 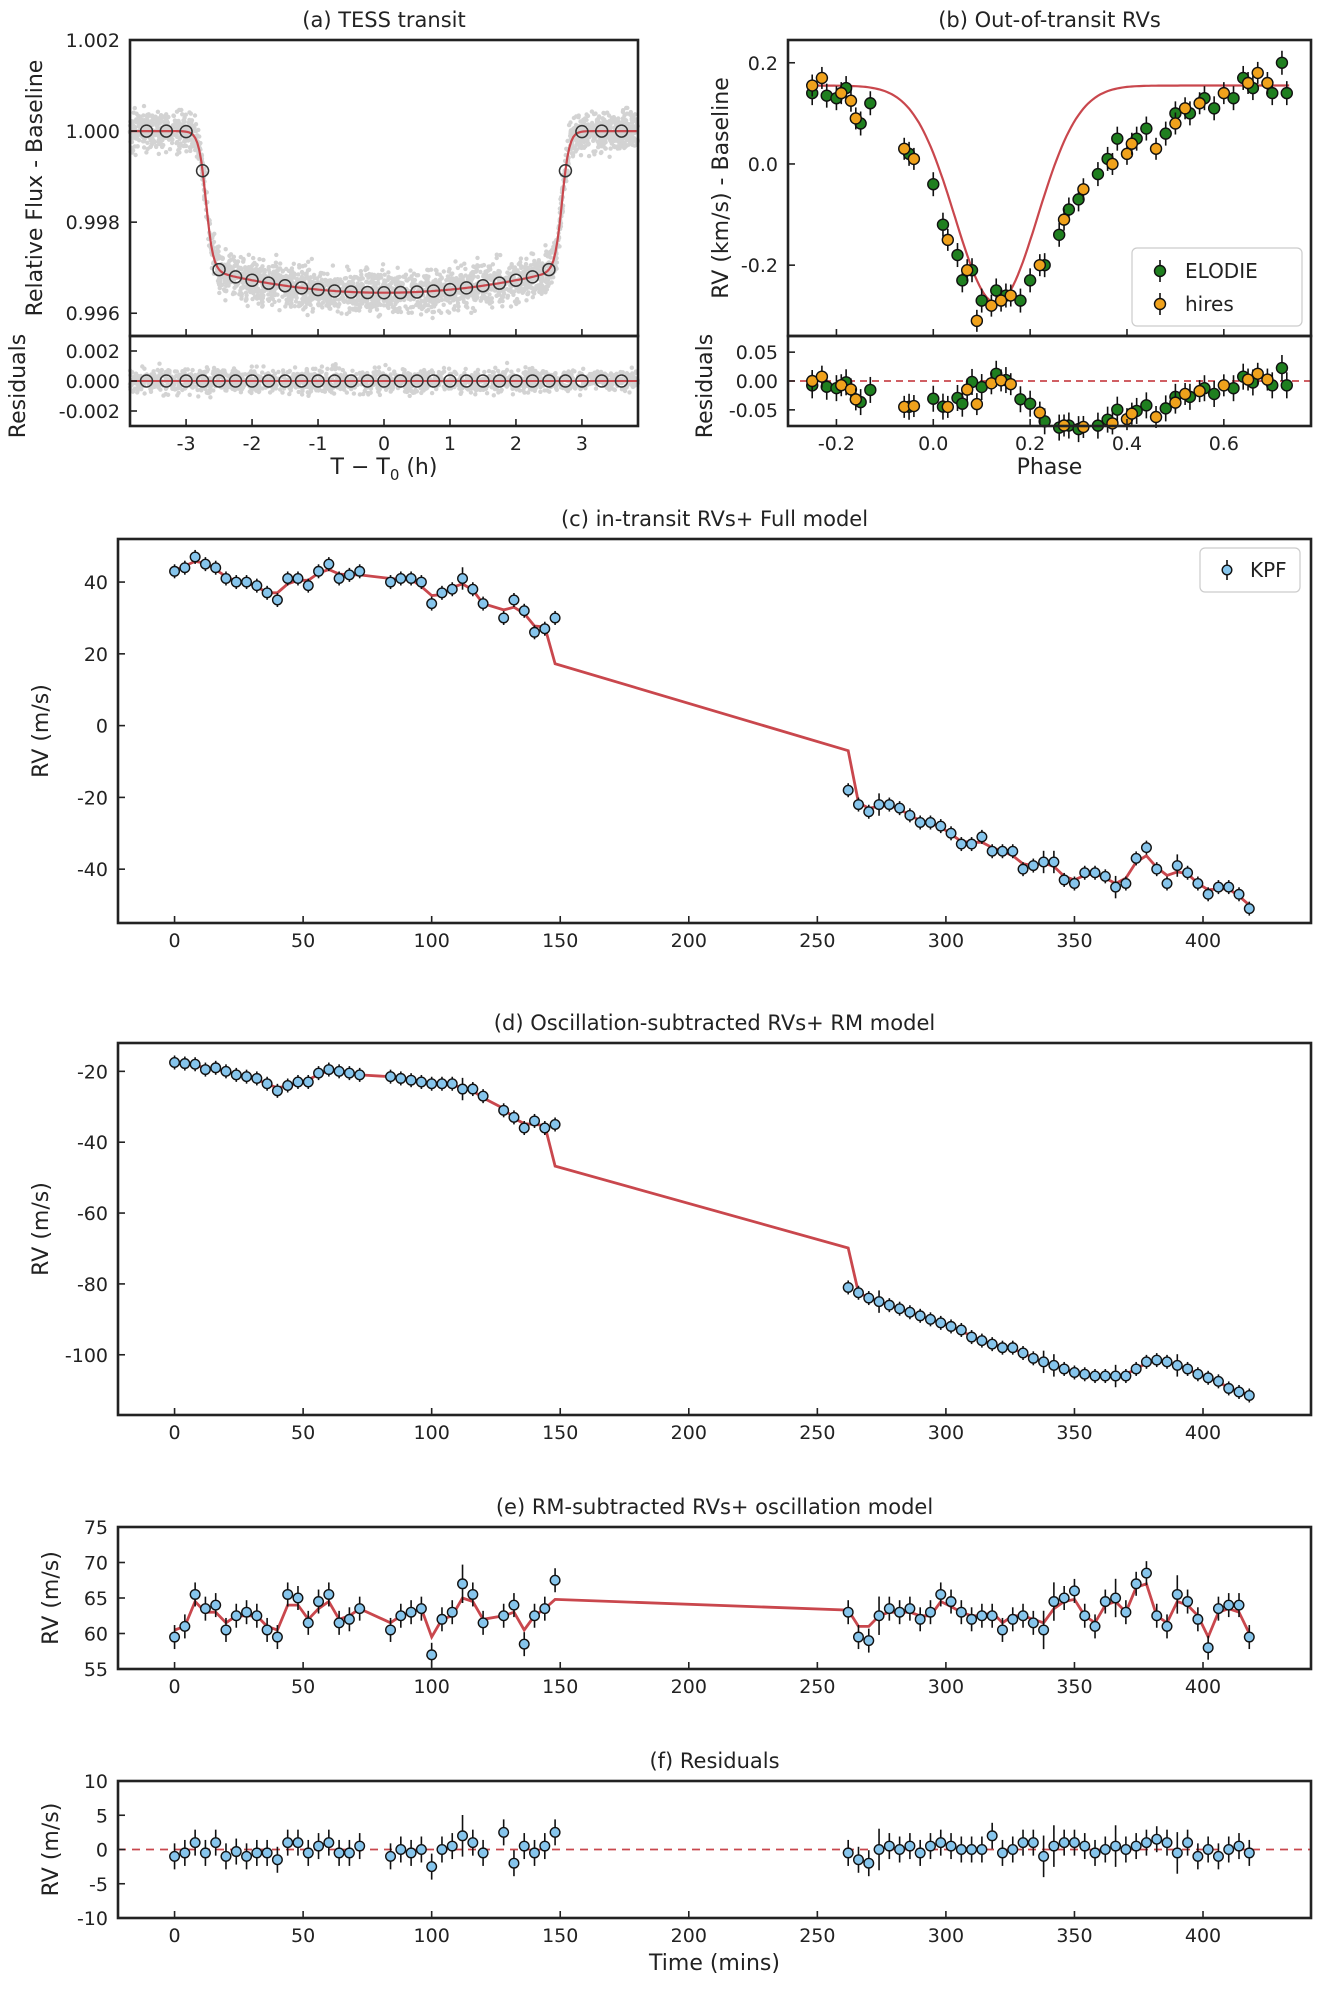 What do you see at coordinates (93, 314) in the screenshot?
I see `y-tick-label: 0.996` at bounding box center [93, 314].